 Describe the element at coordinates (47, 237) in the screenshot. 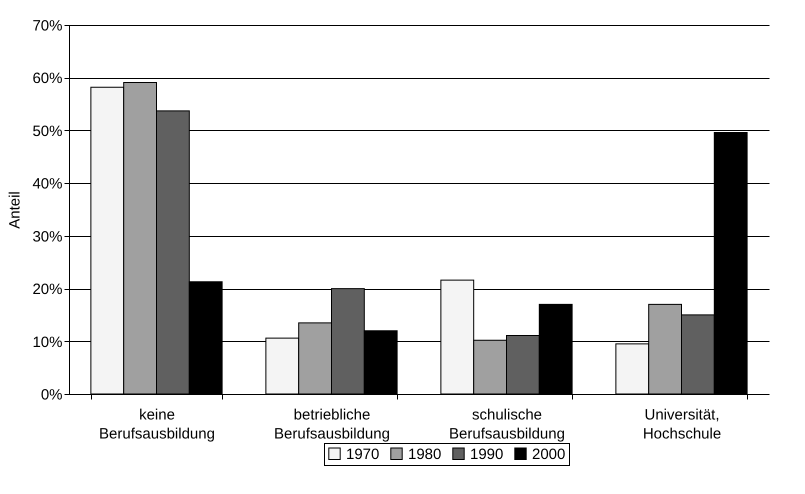

I see `y-tick-label: 30%` at that location.